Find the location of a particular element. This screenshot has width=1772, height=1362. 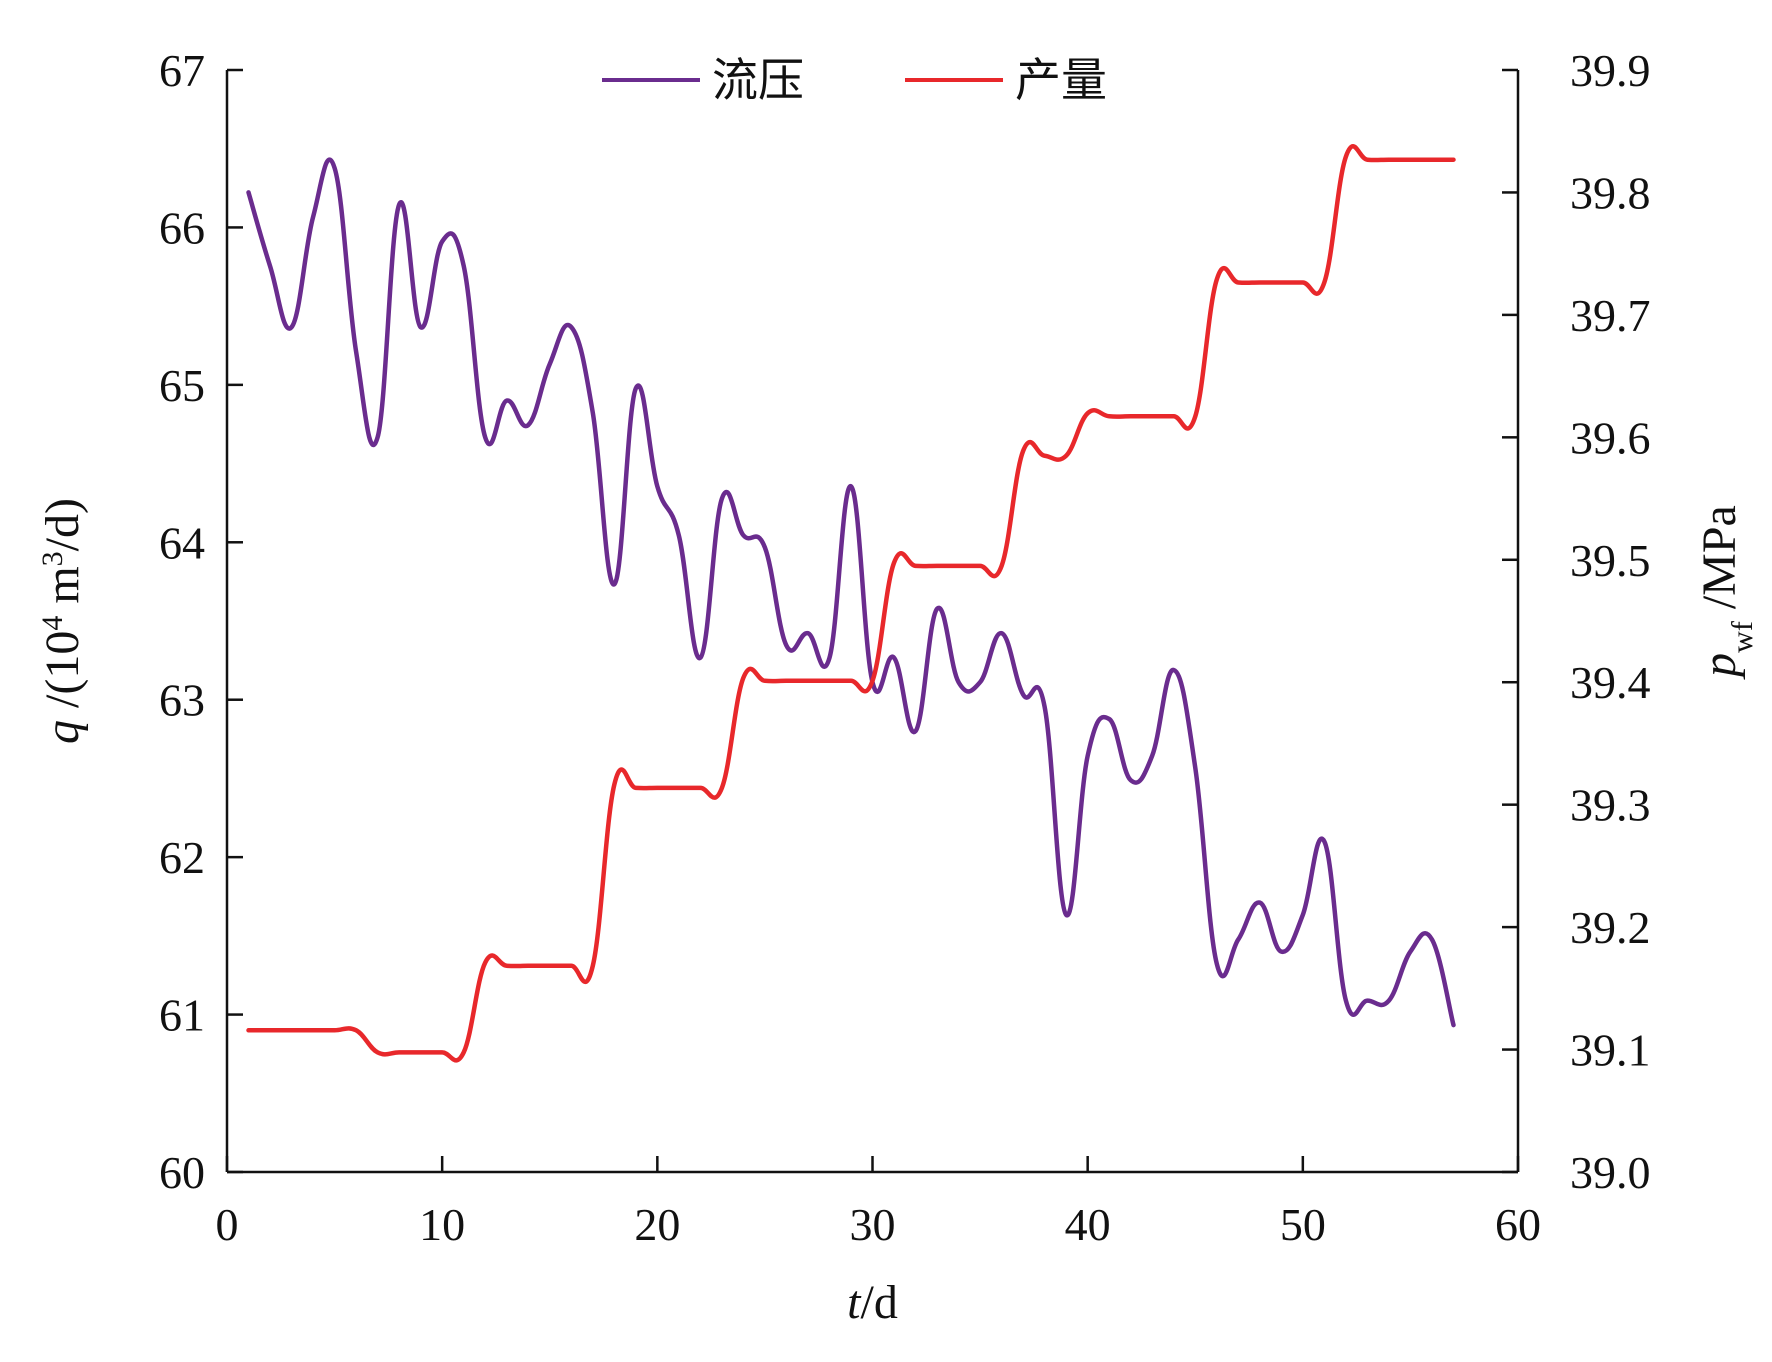

right-y-tick-label: 39.0 is located at coordinates (1610, 1172).